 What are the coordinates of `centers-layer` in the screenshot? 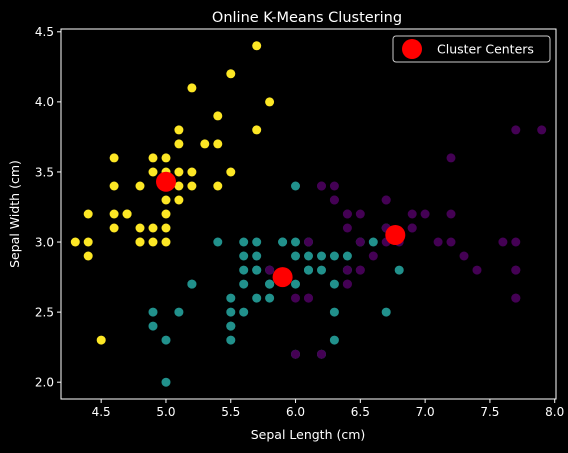 It's located at (281, 229).